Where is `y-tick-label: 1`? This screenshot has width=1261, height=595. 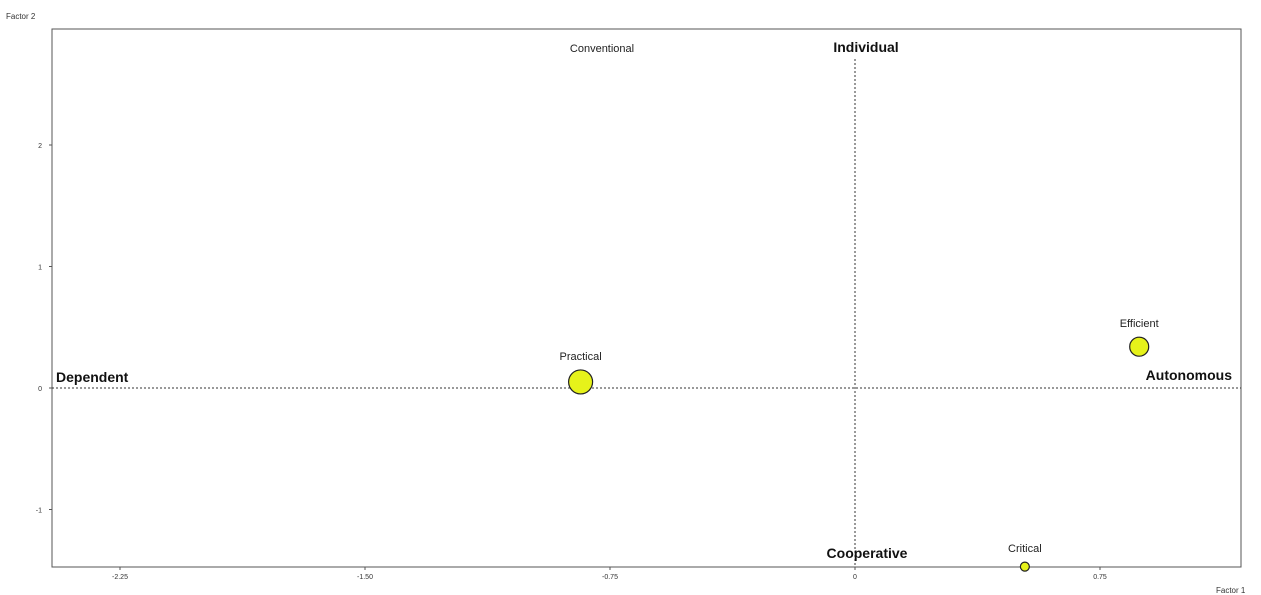 y-tick-label: 1 is located at coordinates (40, 268).